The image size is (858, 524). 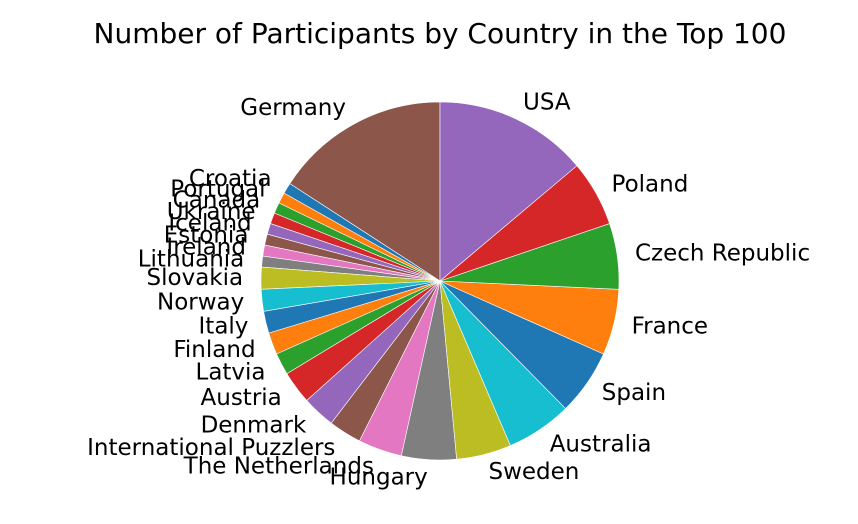 What do you see at coordinates (634, 393) in the screenshot?
I see `pie-label-spain: Spain` at bounding box center [634, 393].